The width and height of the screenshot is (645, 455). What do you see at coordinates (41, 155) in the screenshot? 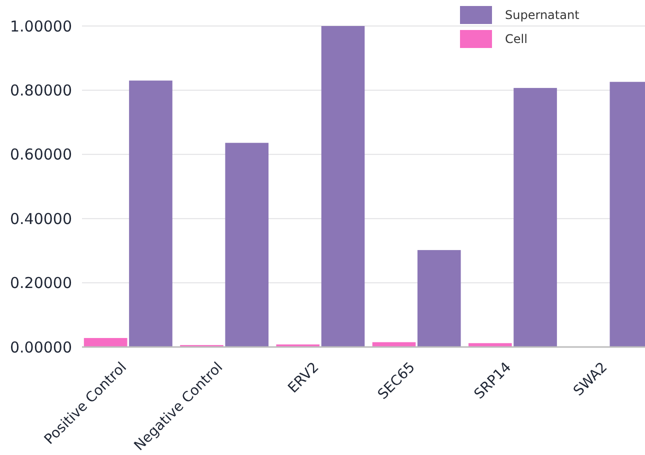
I see `y-tick-label: 0.60000` at bounding box center [41, 155].